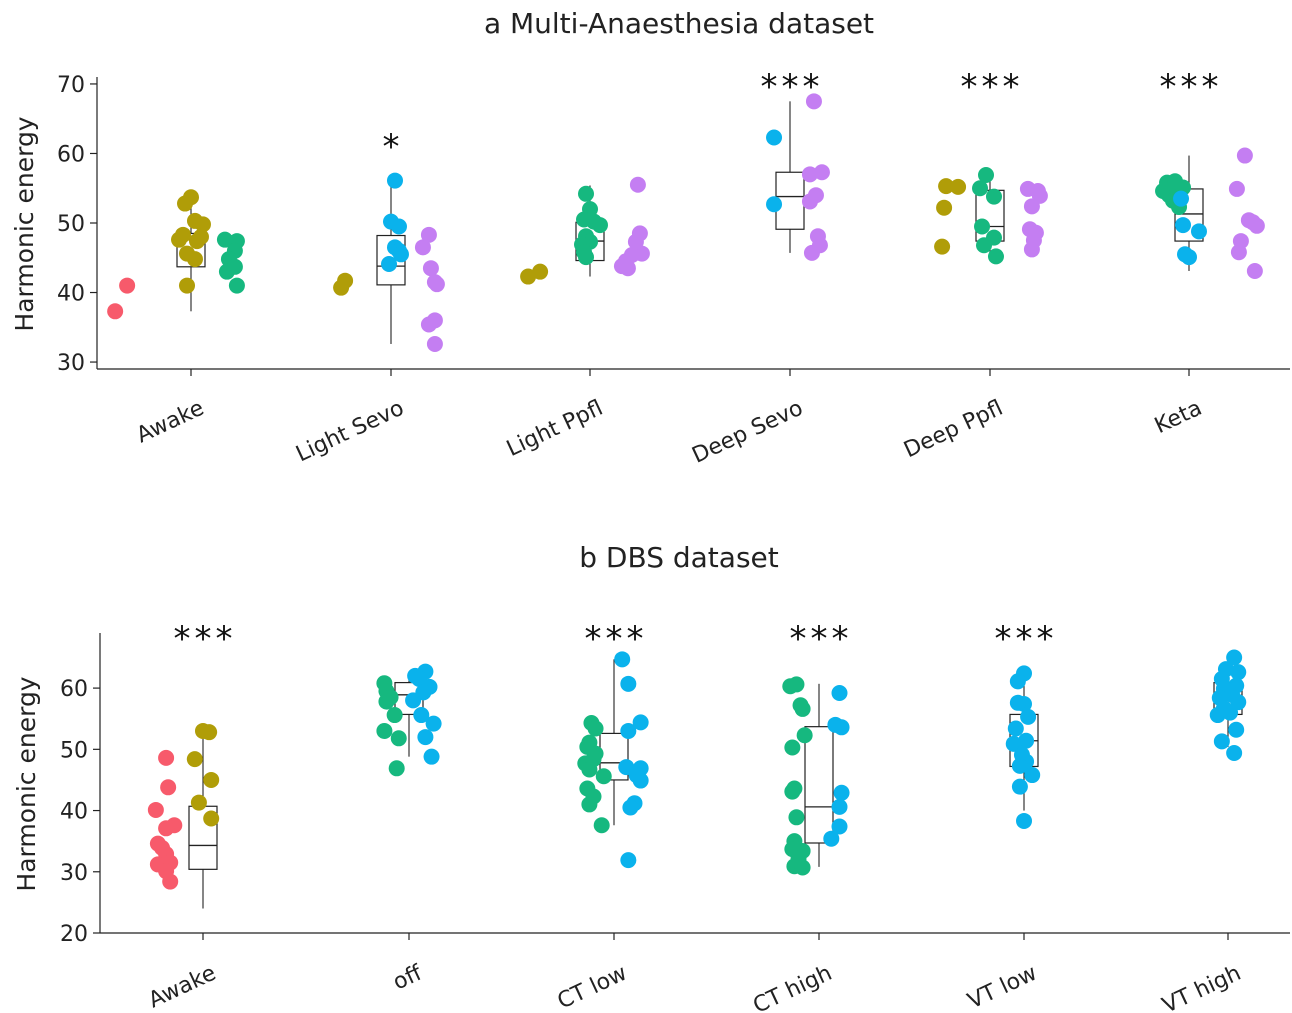  Describe the element at coordinates (407, 977) in the screenshot. I see `x-category-label: off` at that location.